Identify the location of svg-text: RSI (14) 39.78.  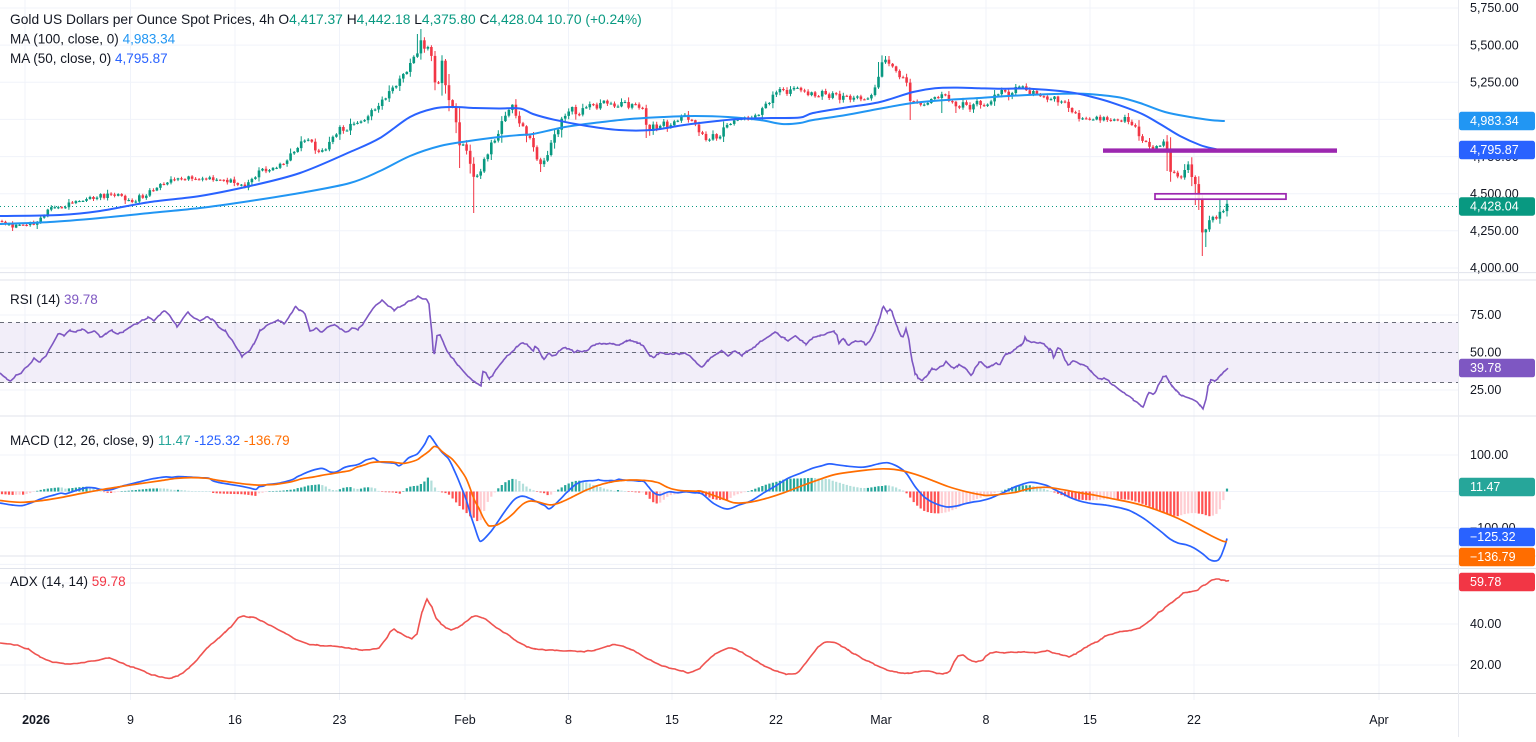
(54, 299).